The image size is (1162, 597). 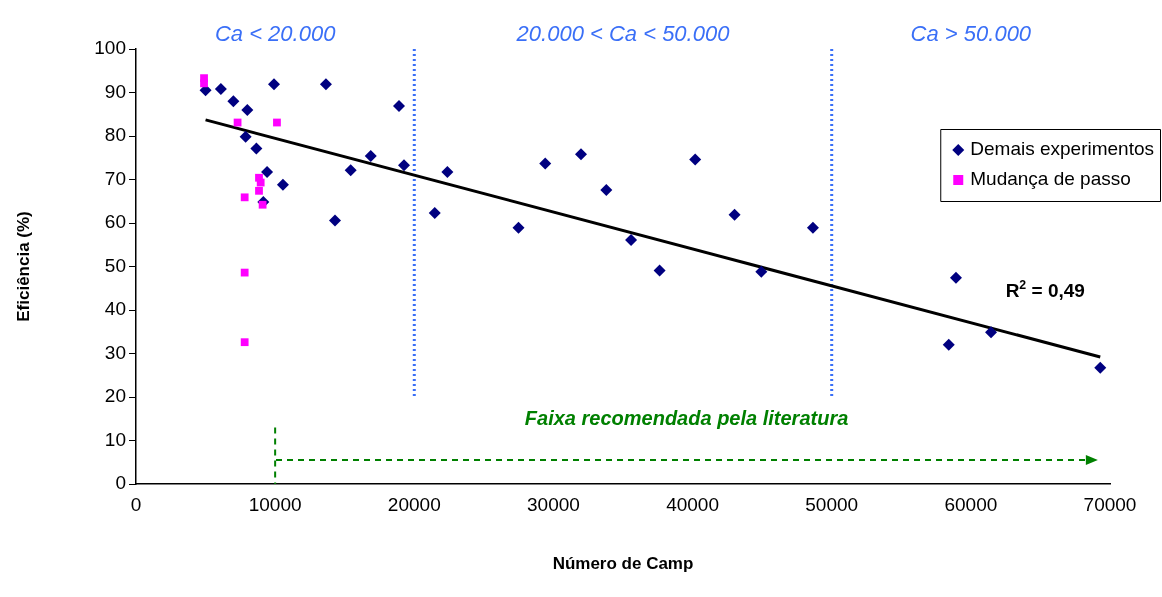 What do you see at coordinates (115, 91) in the screenshot?
I see `y-tick-label: 90` at bounding box center [115, 91].